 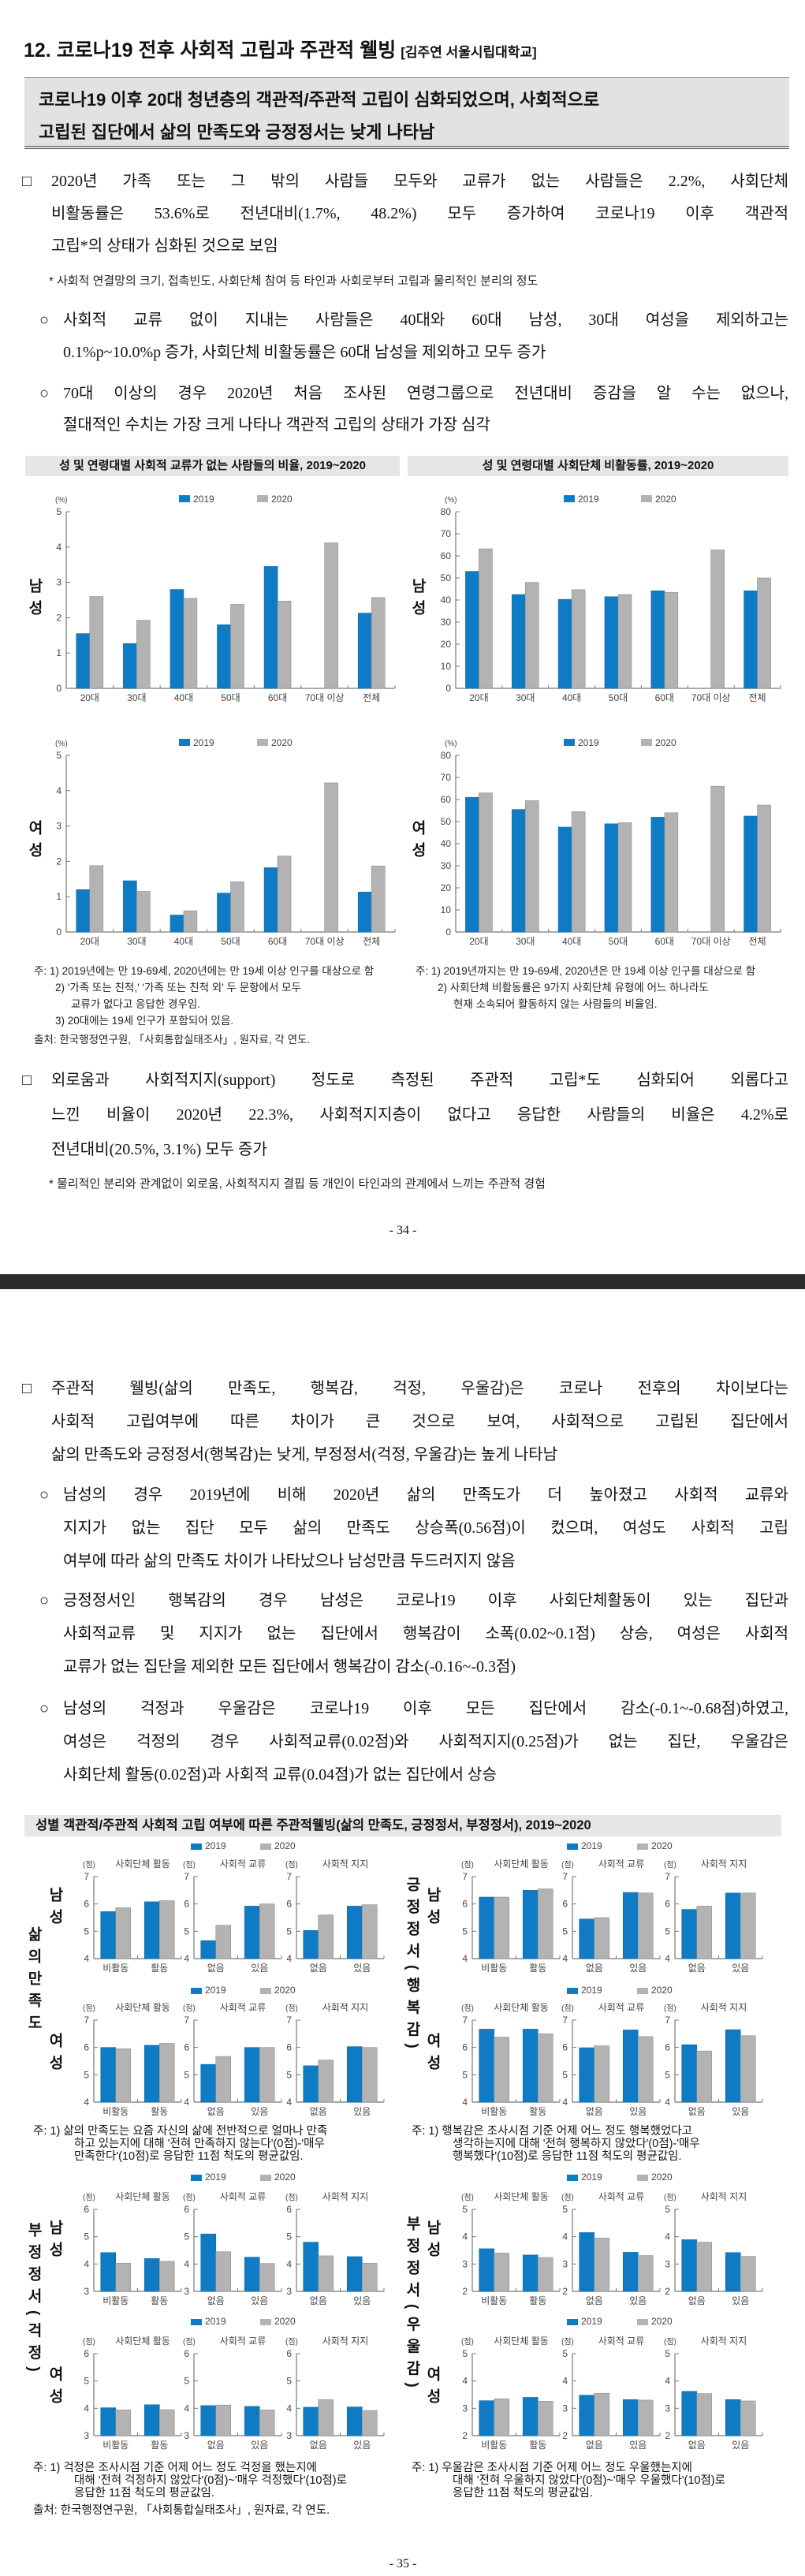 I want to click on measure-label-satisfaction: 삶의만족도, so click(x=33, y=1981).